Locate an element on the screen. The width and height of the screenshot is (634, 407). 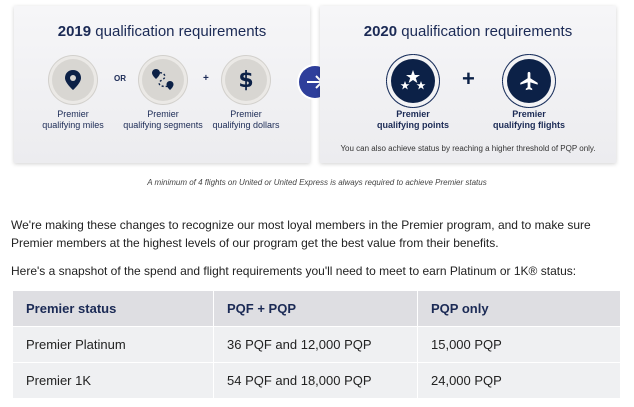
card-2019-year: 2019 is located at coordinates (74, 31).